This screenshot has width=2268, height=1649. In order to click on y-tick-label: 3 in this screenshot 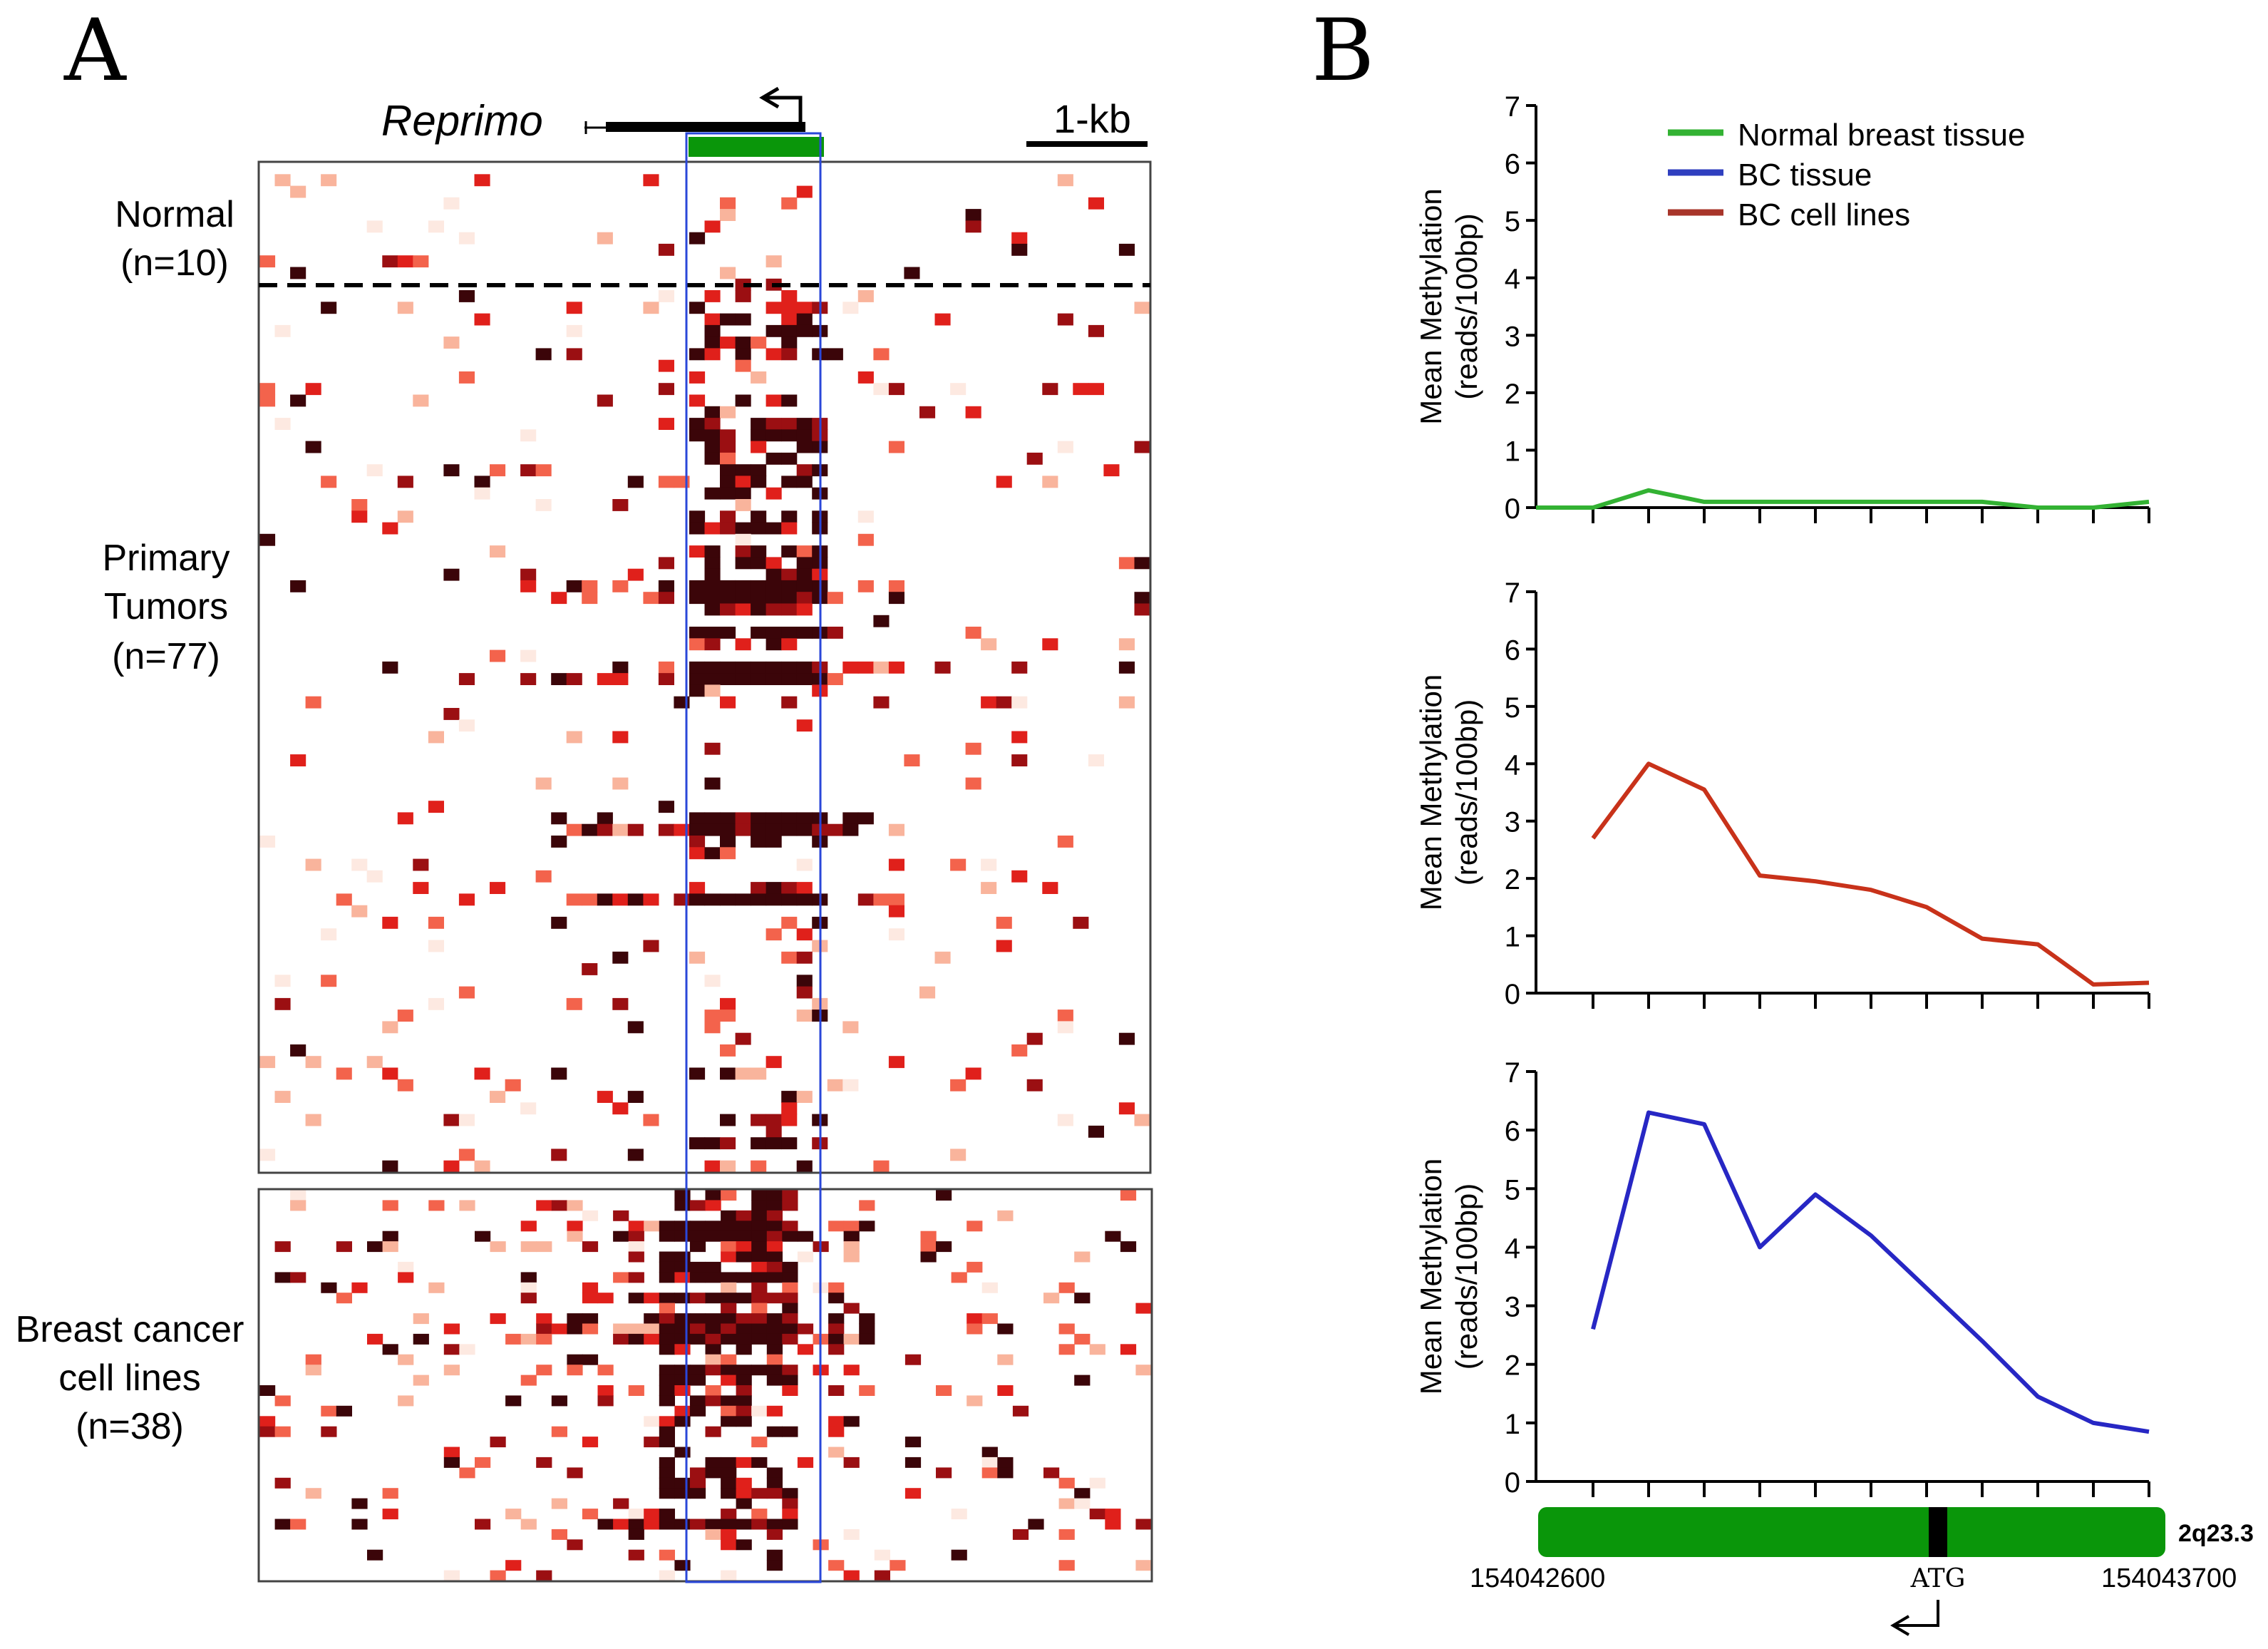, I will do `click(1512, 822)`.